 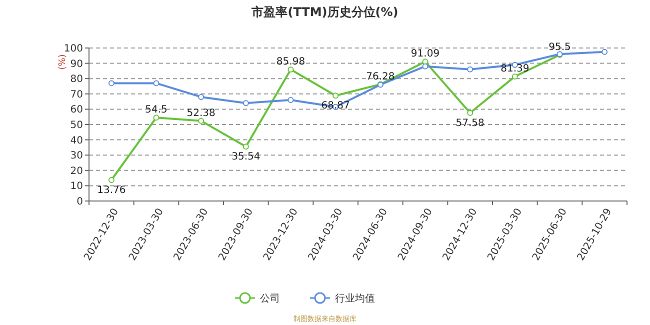 What do you see at coordinates (76, 156) in the screenshot?
I see `y-tick-label: 30` at bounding box center [76, 156].